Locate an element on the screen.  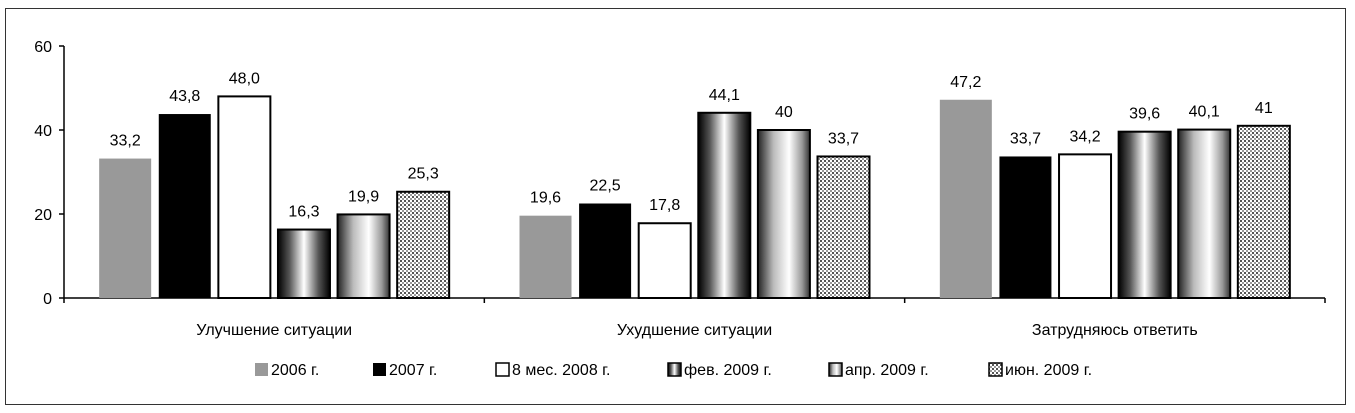
data-label: 40 is located at coordinates (784, 112).